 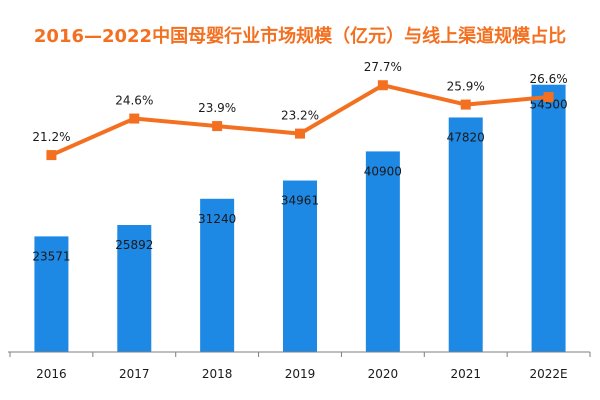 I want to click on bar-value-label: 25892, so click(x=134, y=245).